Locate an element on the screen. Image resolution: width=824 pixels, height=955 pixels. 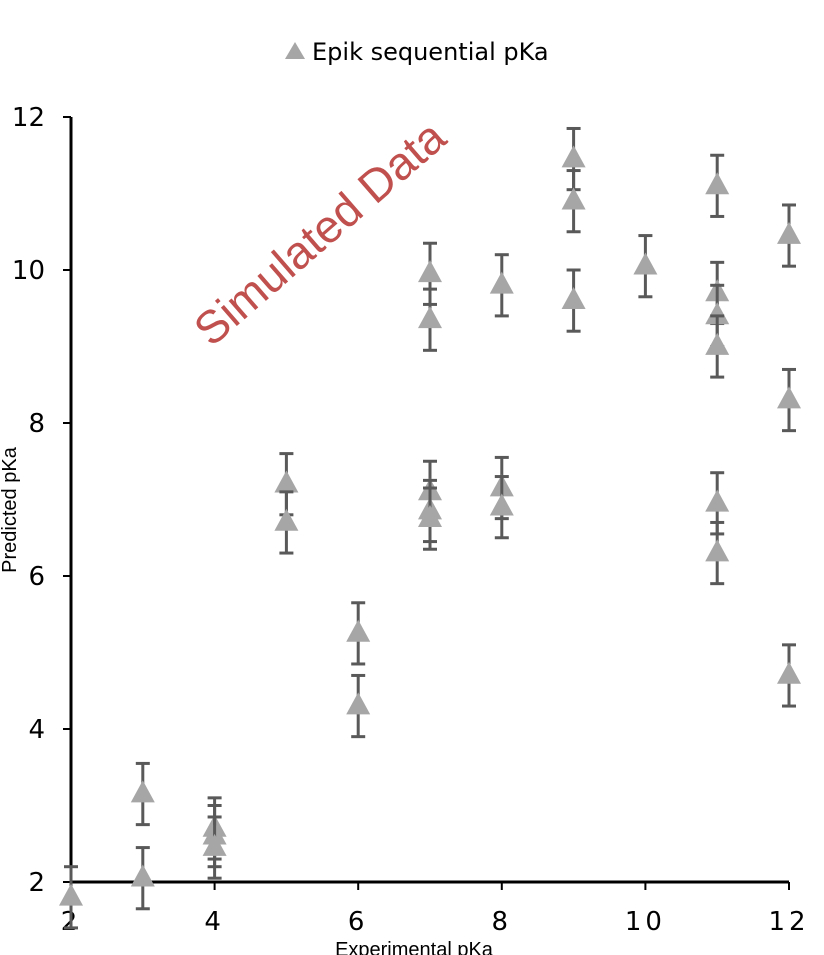
x-tick-label: 10 is located at coordinates (645, 922).